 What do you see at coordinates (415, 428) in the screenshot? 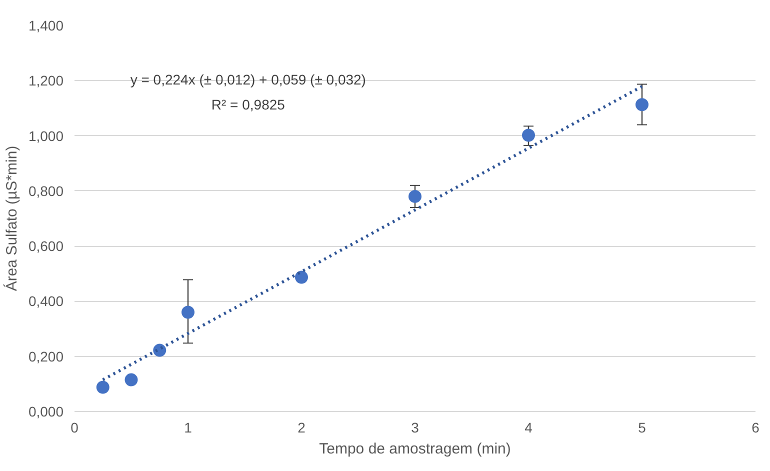
I see `x-tick-label: 3` at bounding box center [415, 428].